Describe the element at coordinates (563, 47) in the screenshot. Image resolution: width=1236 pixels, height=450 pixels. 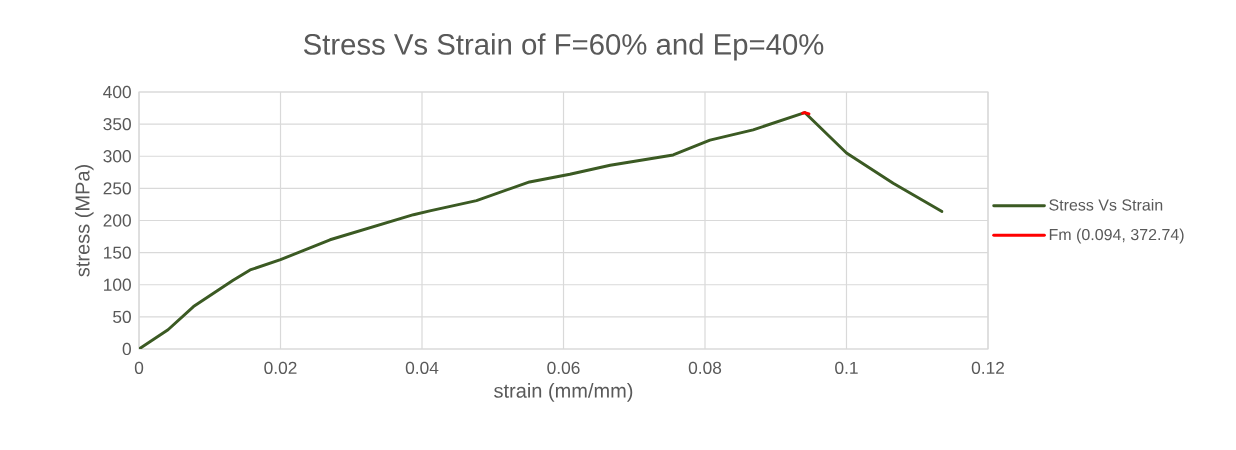
I see `chart-title: Stress Vs Strain of F=60% and Ep=40%` at that location.